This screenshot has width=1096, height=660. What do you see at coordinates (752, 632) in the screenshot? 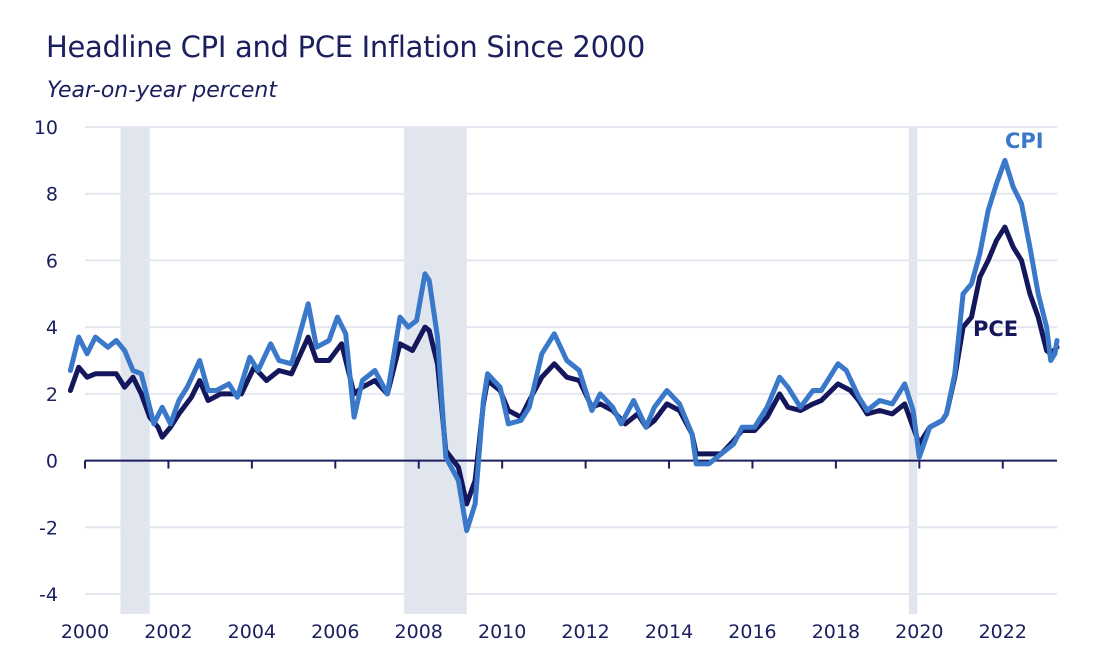
I see `x-tick-label: 2016` at bounding box center [752, 632].